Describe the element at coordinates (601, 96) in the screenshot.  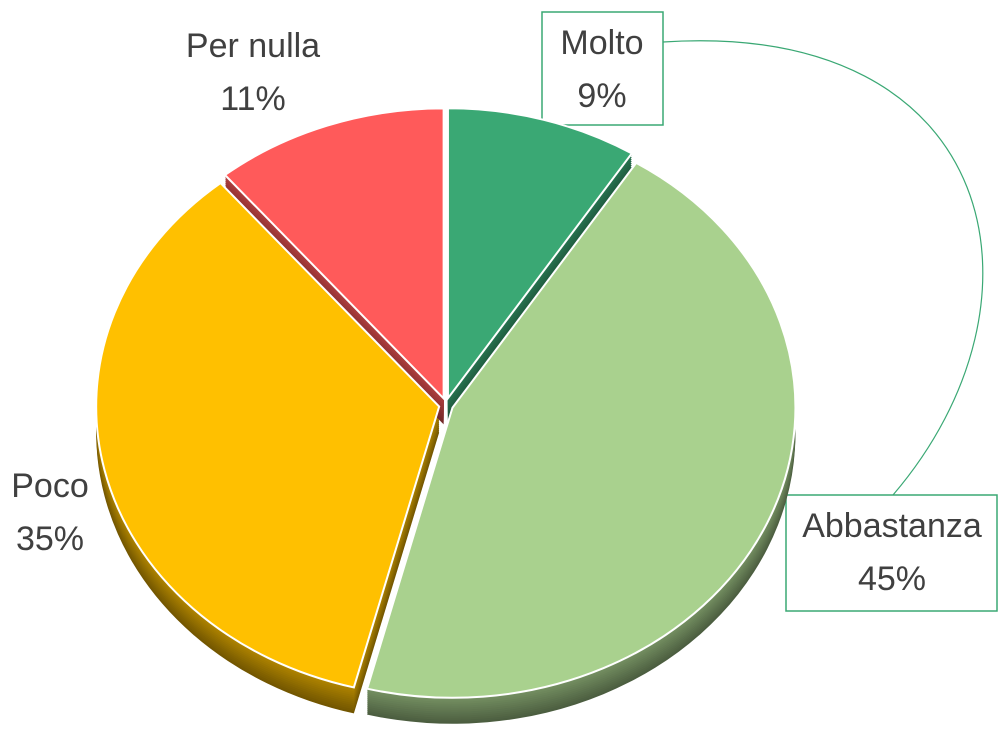
I see `value-label: 9%` at that location.